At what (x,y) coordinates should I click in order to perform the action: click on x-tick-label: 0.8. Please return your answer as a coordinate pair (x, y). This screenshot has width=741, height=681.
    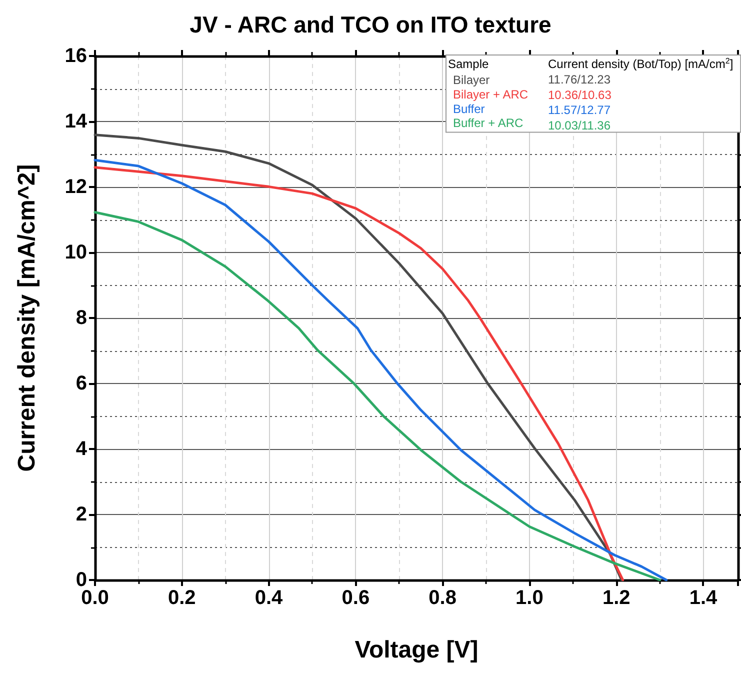
    Looking at the image, I should click on (442, 598).